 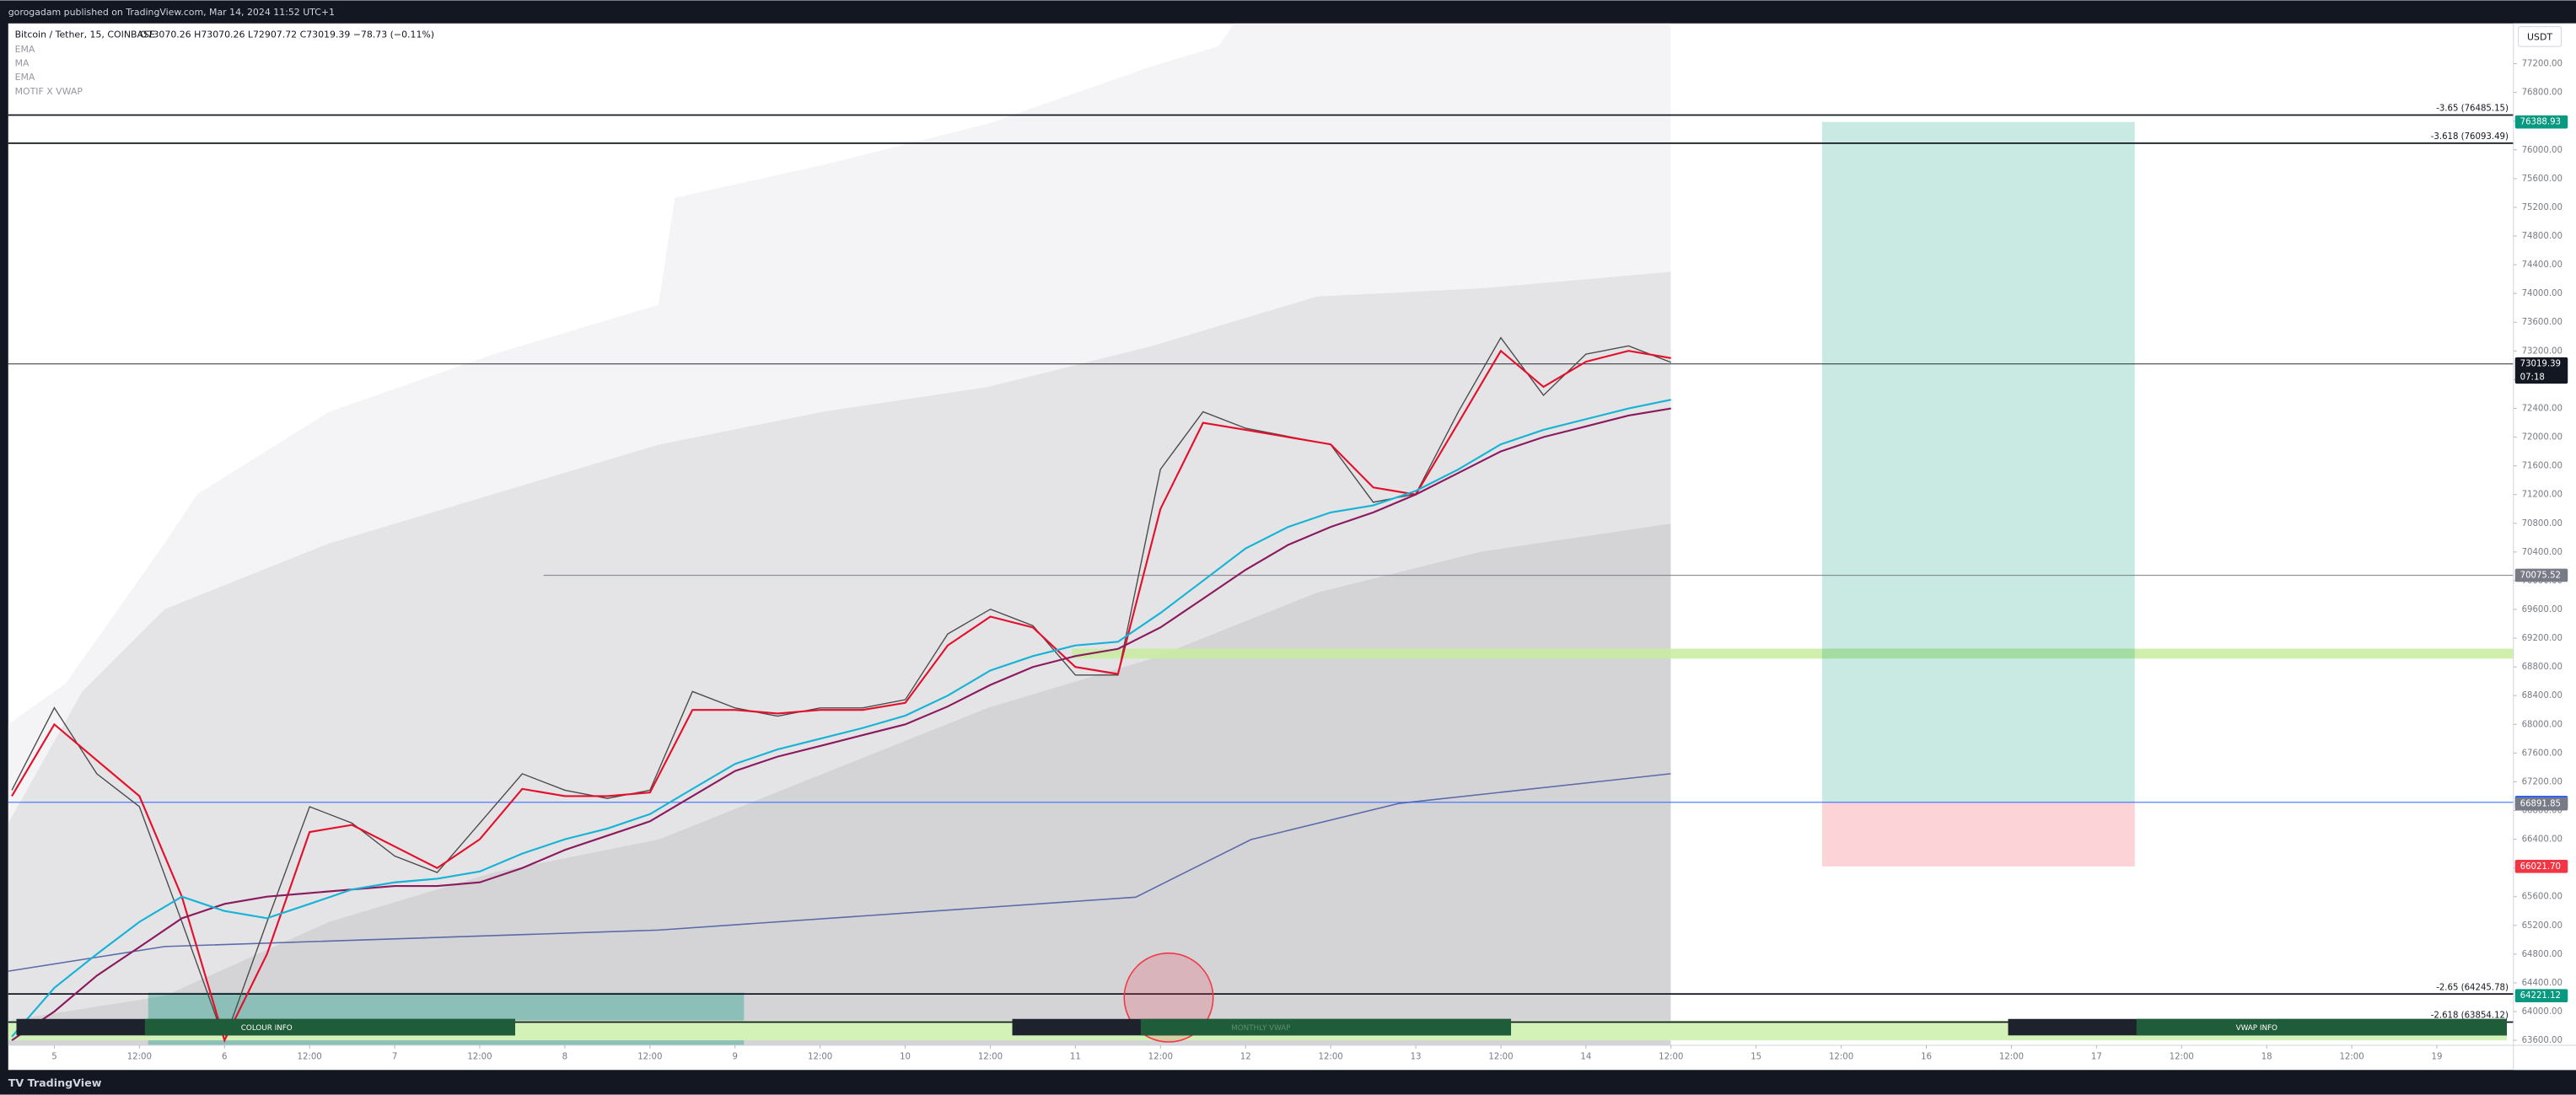 I want to click on currency-box, so click(x=2540, y=36).